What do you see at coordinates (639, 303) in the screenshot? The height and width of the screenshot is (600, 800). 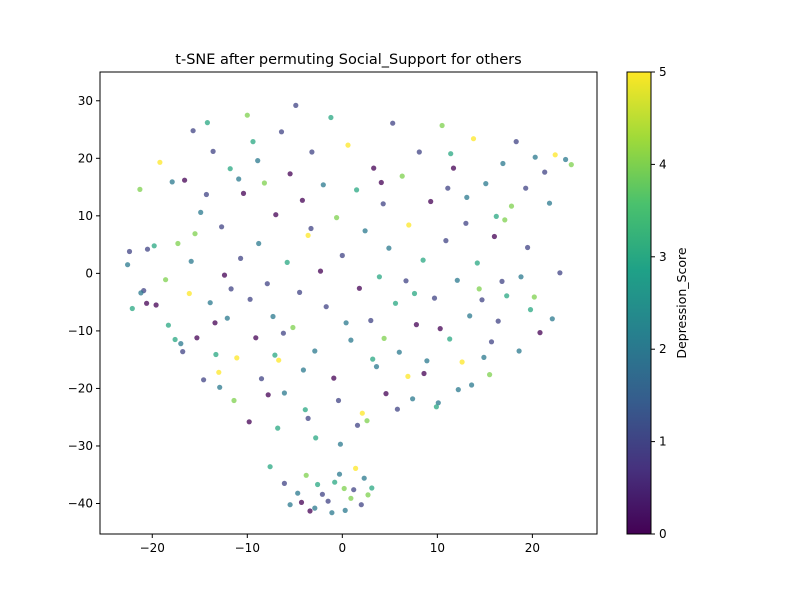 I see `colorbar` at bounding box center [639, 303].